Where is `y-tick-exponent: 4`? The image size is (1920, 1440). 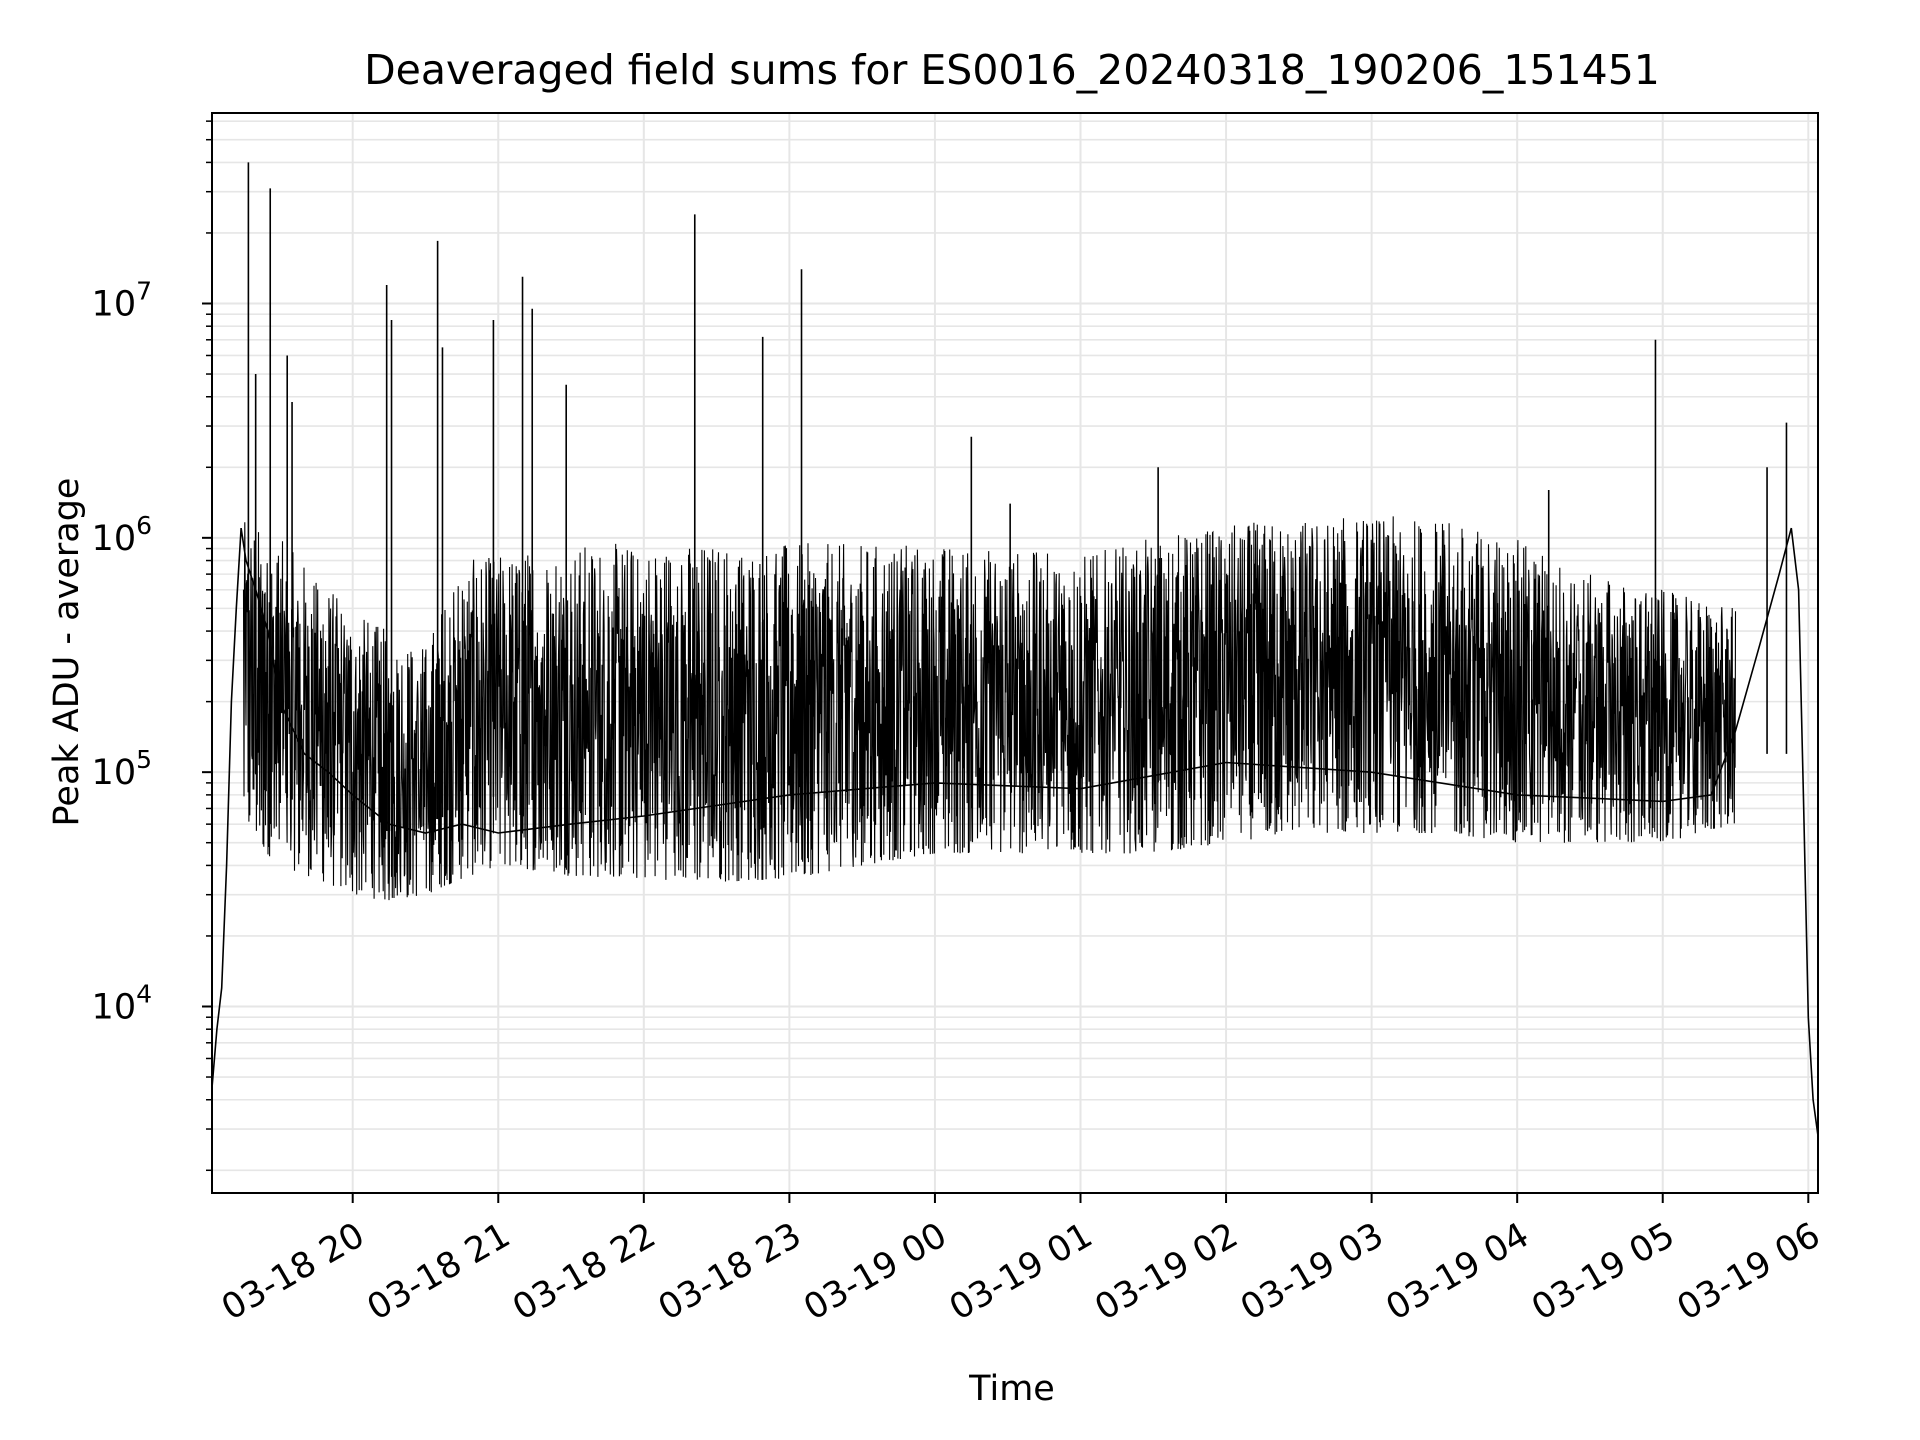
y-tick-exponent: 4 is located at coordinates (144, 993).